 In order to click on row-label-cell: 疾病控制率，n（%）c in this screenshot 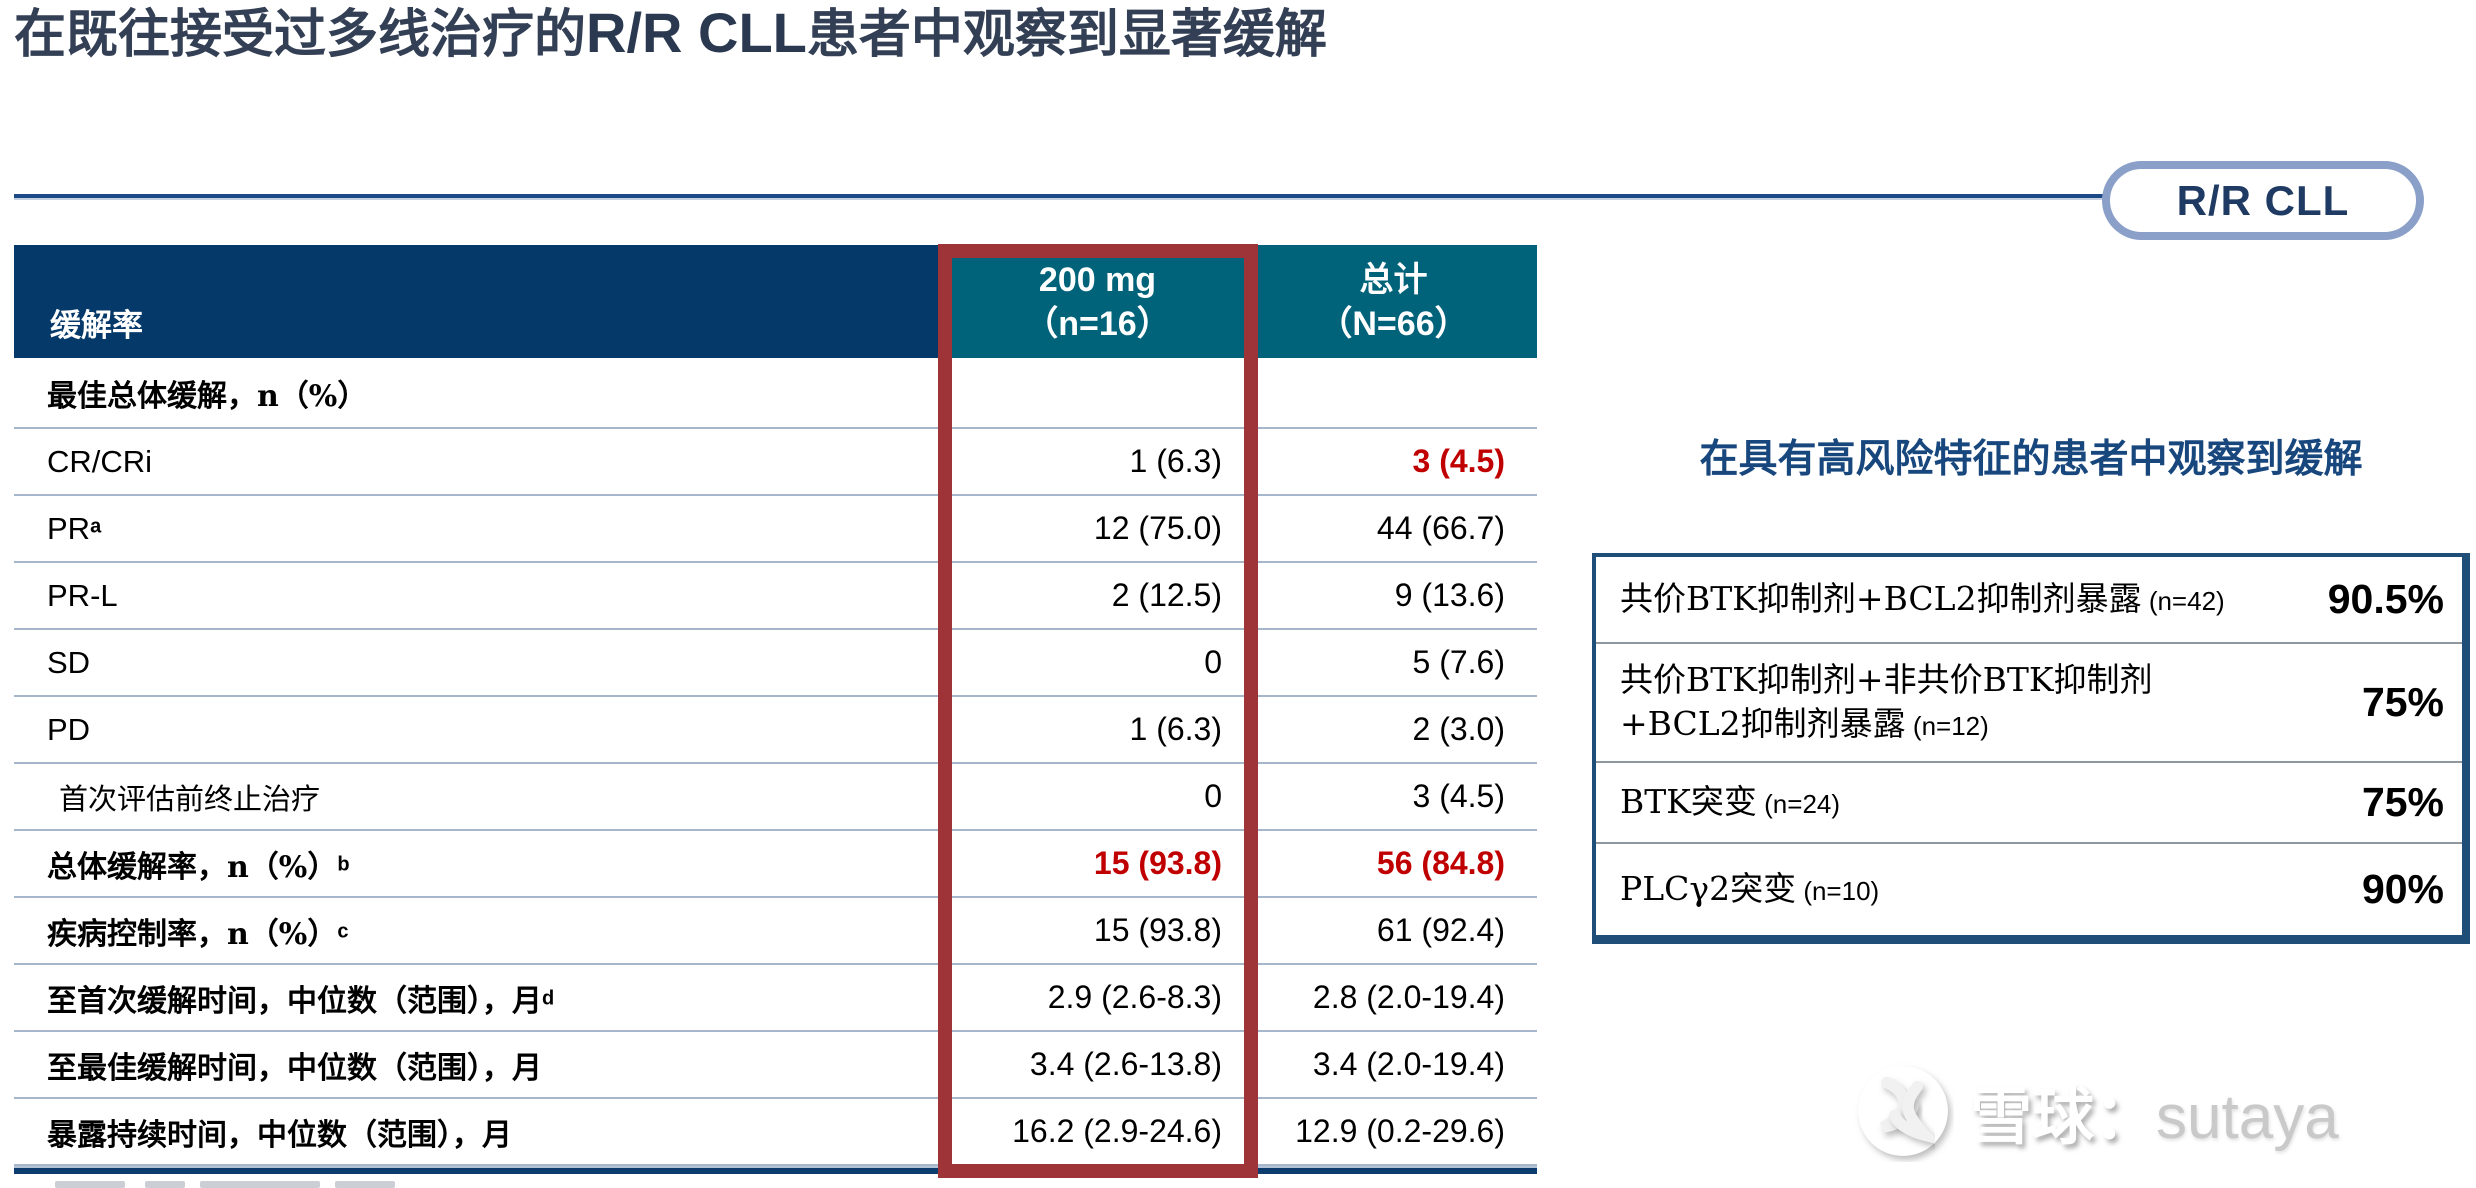, I will do `click(479, 931)`.